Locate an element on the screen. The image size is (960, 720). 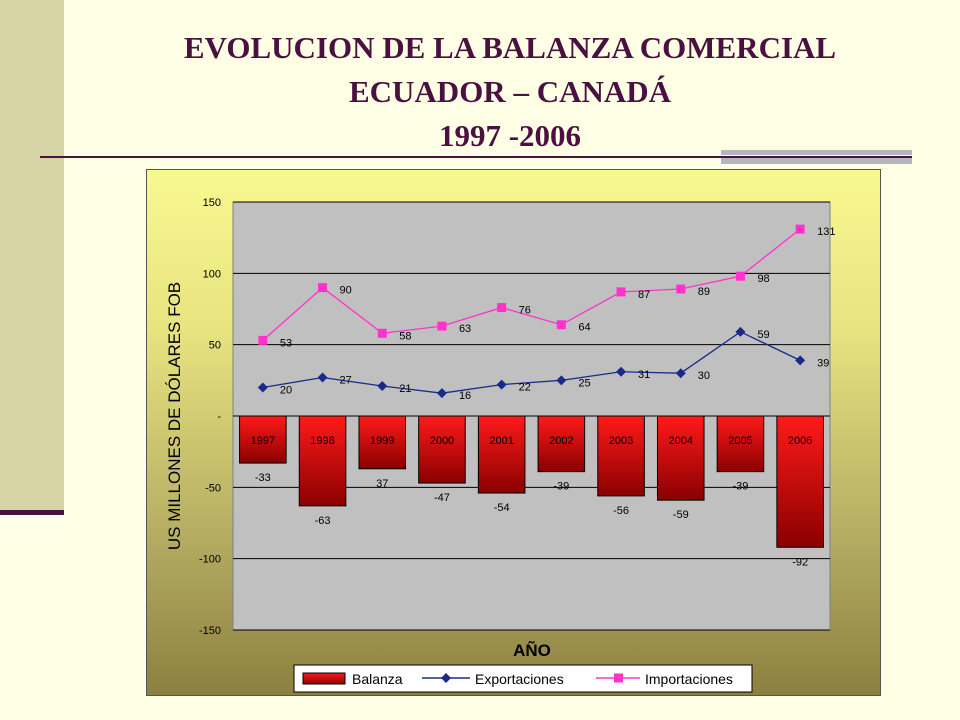
exportaciones-data-label: 21 is located at coordinates (405, 389).